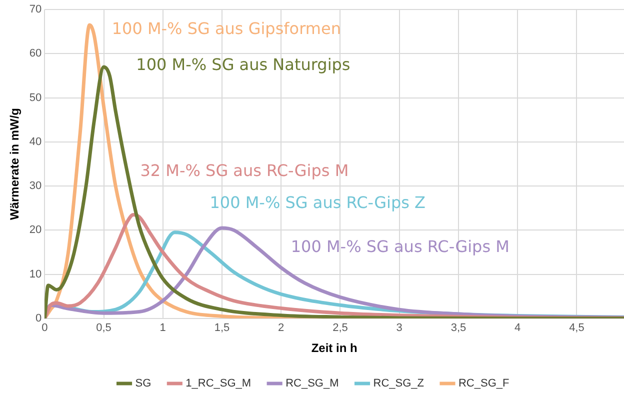 The width and height of the screenshot is (624, 403). Describe the element at coordinates (484, 384) in the screenshot. I see `legend-label: RC_SG_F` at that location.